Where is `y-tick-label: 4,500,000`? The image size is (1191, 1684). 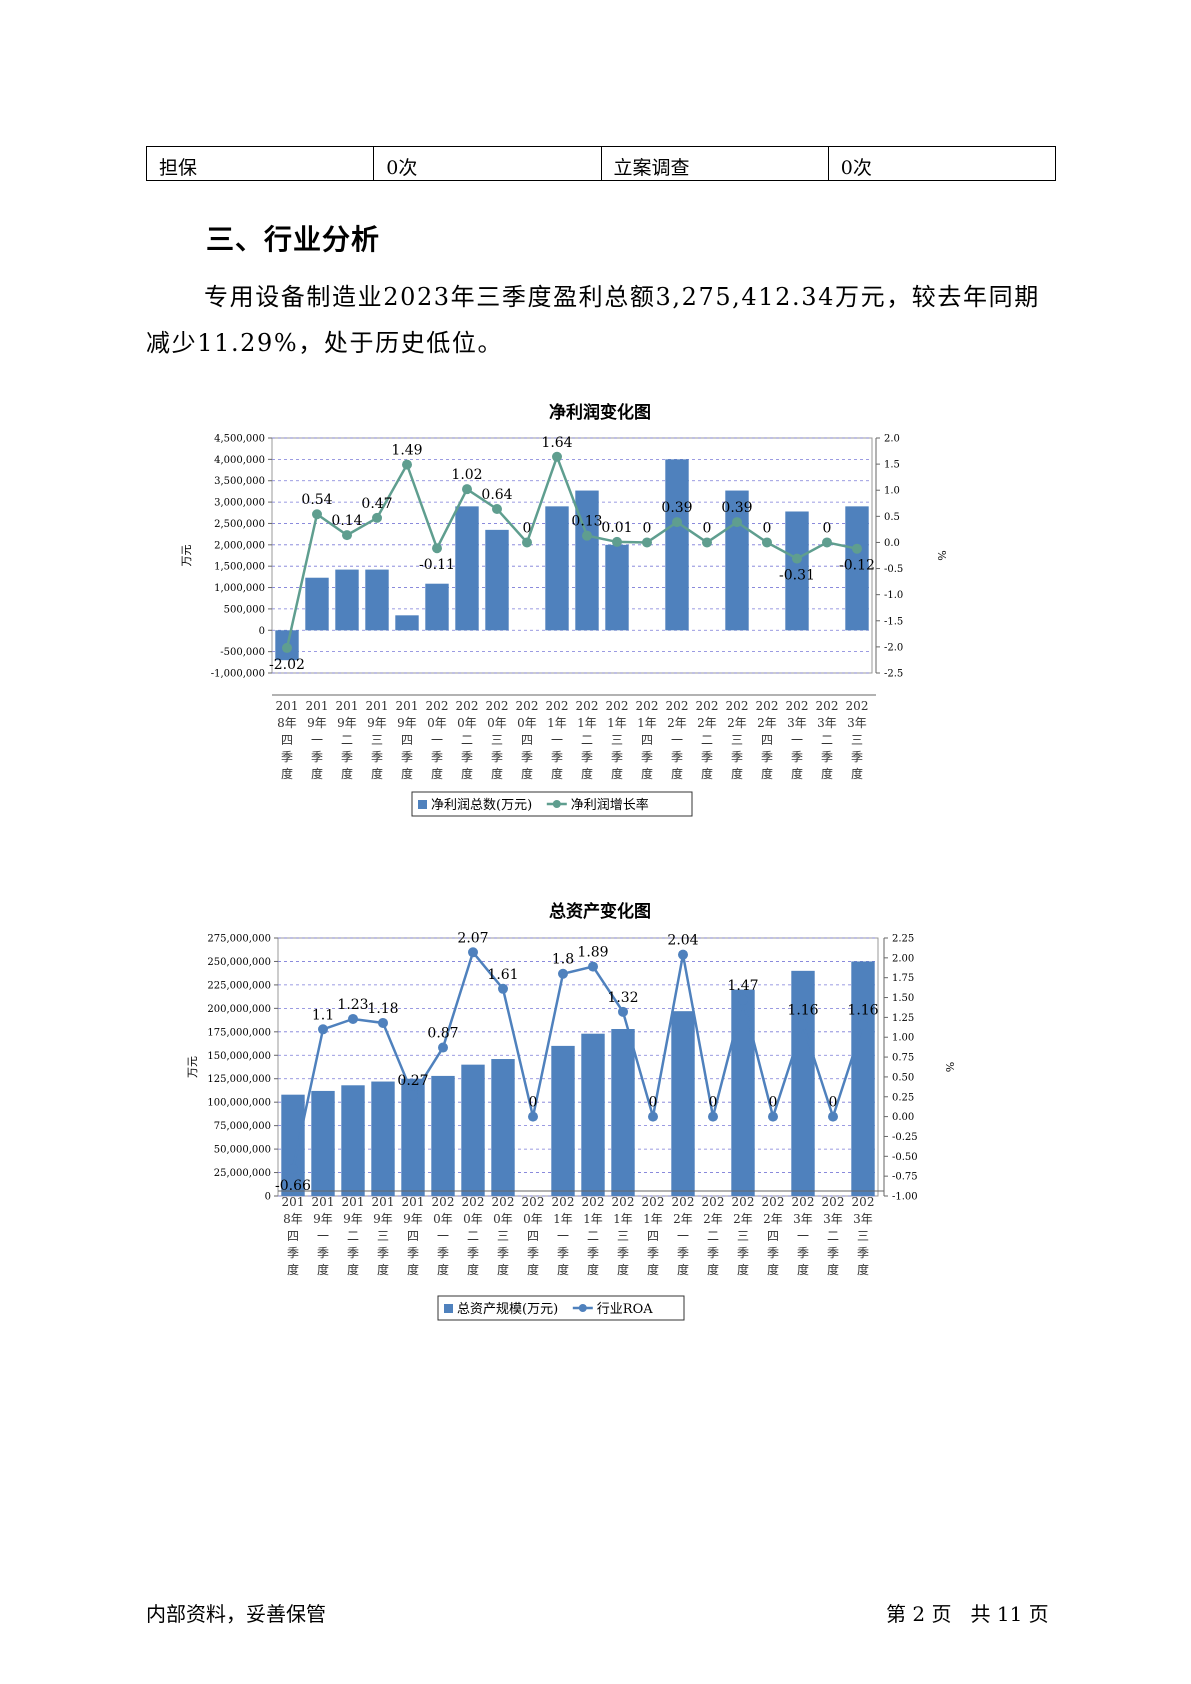
y-tick-label: 4,500,000 is located at coordinates (239, 439).